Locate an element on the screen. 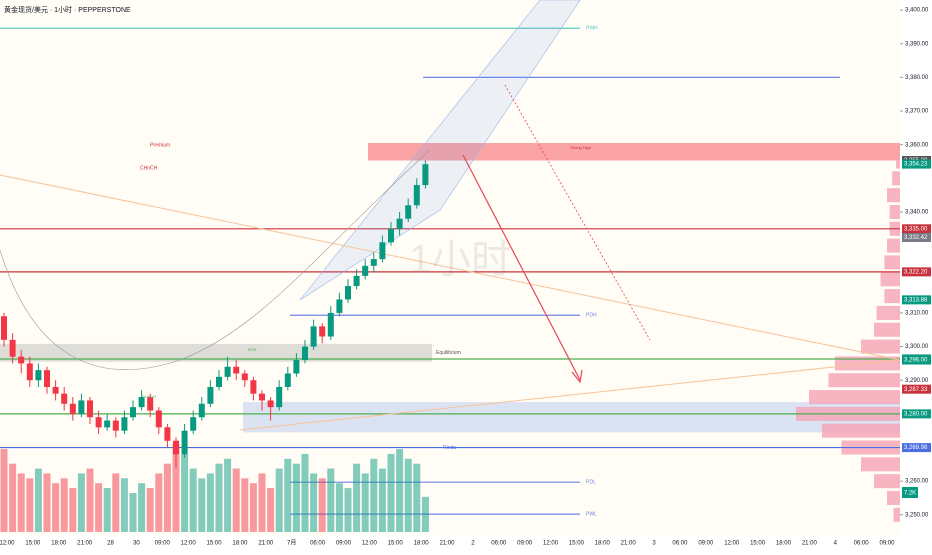 The image size is (932, 555). projection-dotted is located at coordinates (577, 212).